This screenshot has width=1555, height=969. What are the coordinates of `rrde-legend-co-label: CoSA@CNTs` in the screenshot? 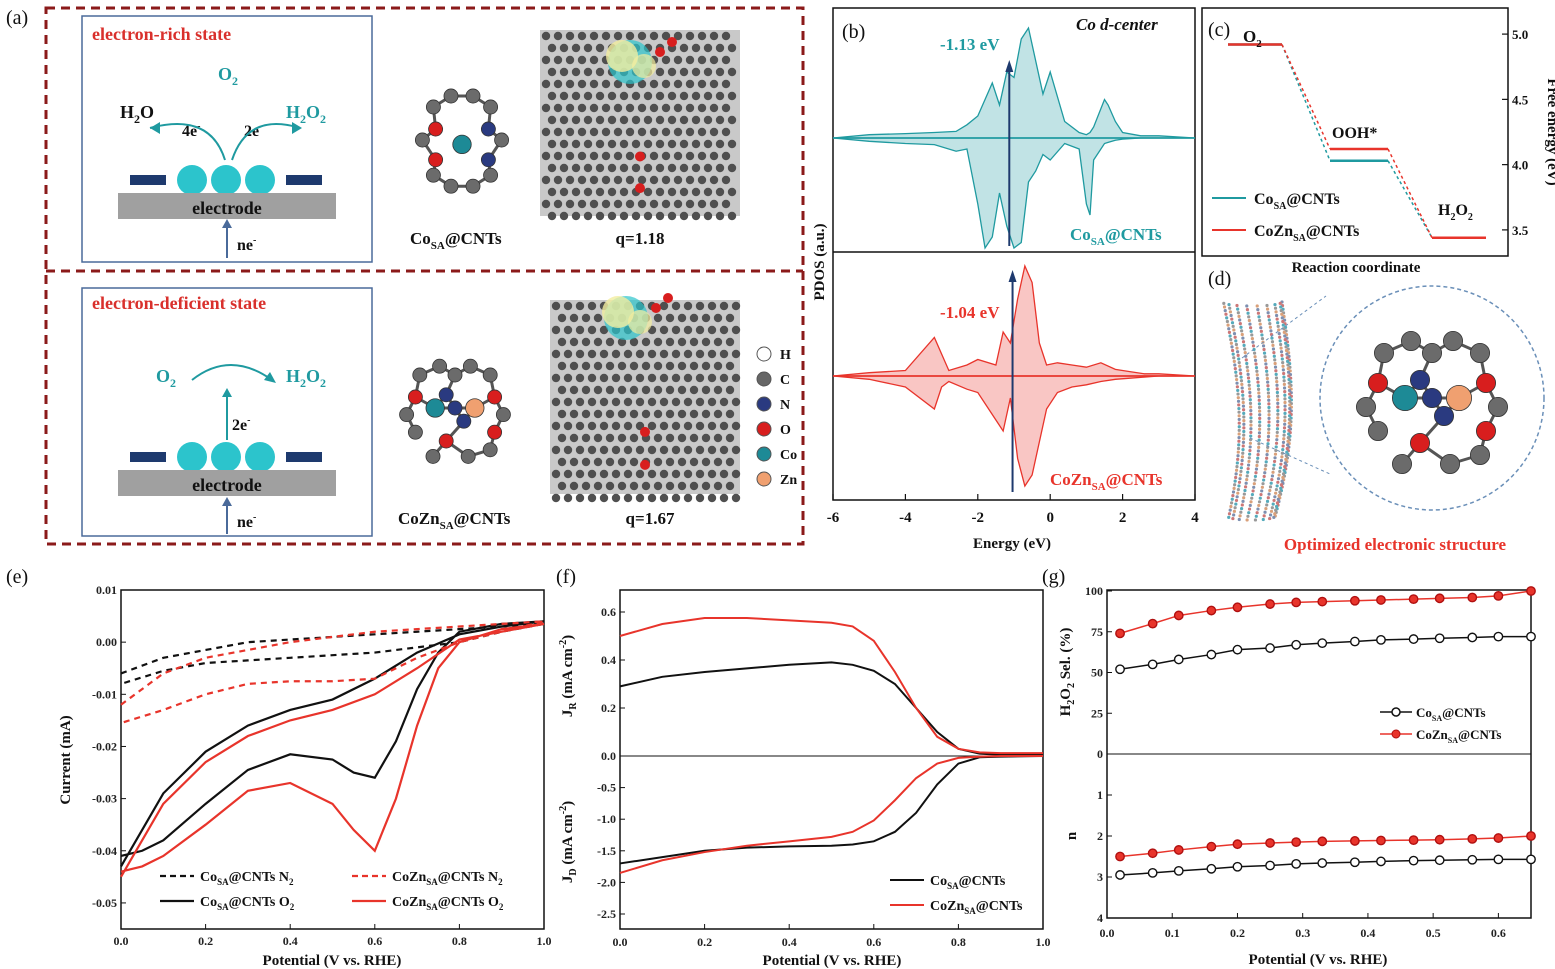 It's located at (968, 882).